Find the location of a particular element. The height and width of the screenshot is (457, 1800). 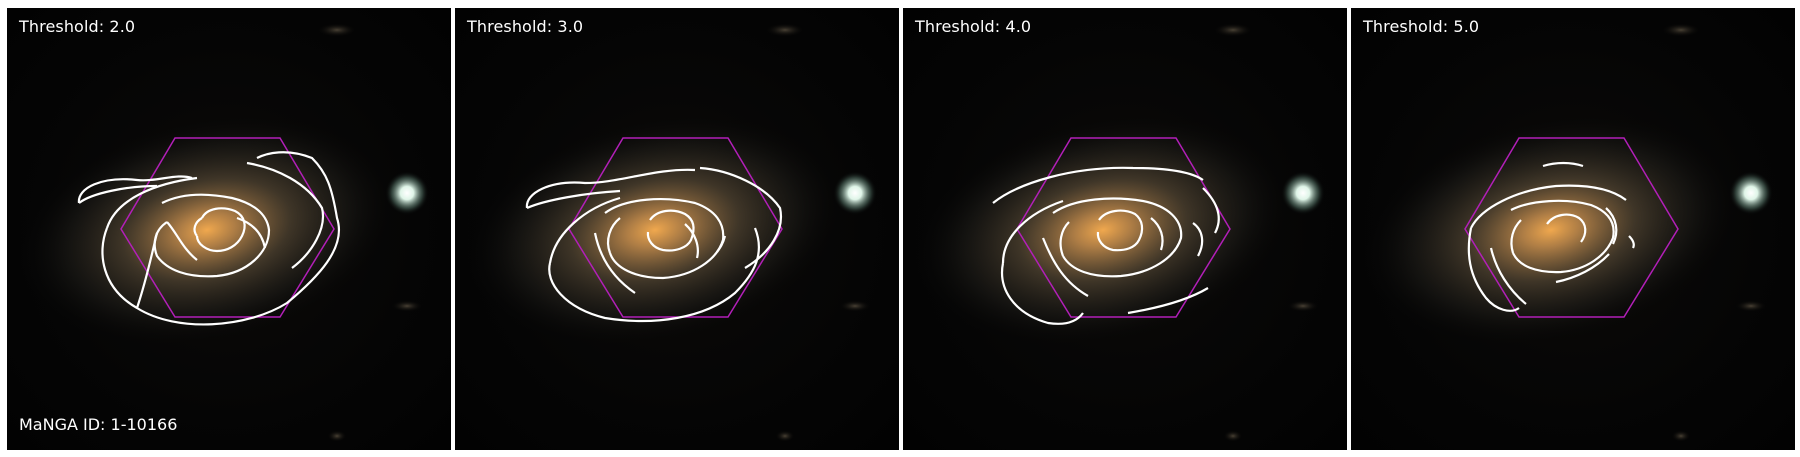

panel-title: Threshold: 4.0 is located at coordinates (973, 26).